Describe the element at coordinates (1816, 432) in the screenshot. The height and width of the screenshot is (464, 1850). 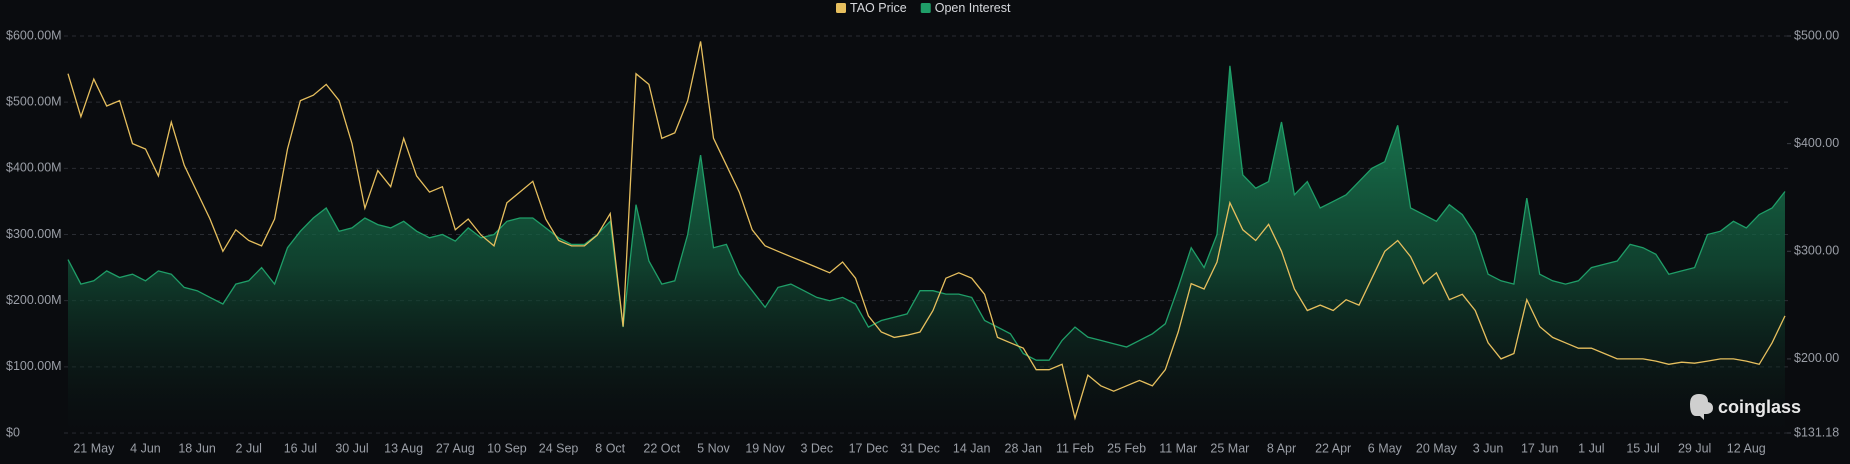
I see `y2-tick-label: $131.18` at that location.